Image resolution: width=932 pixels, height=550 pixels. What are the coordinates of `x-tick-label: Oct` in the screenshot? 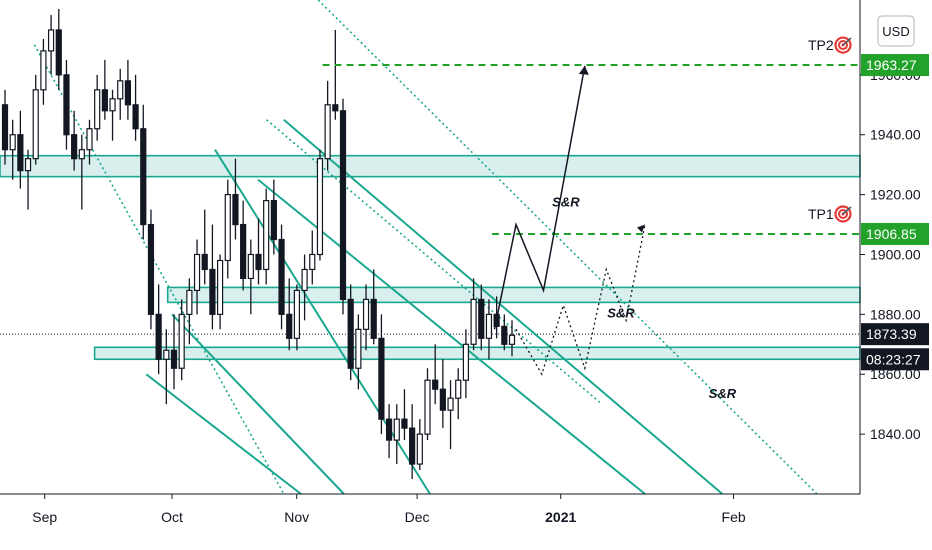 It's located at (172, 517).